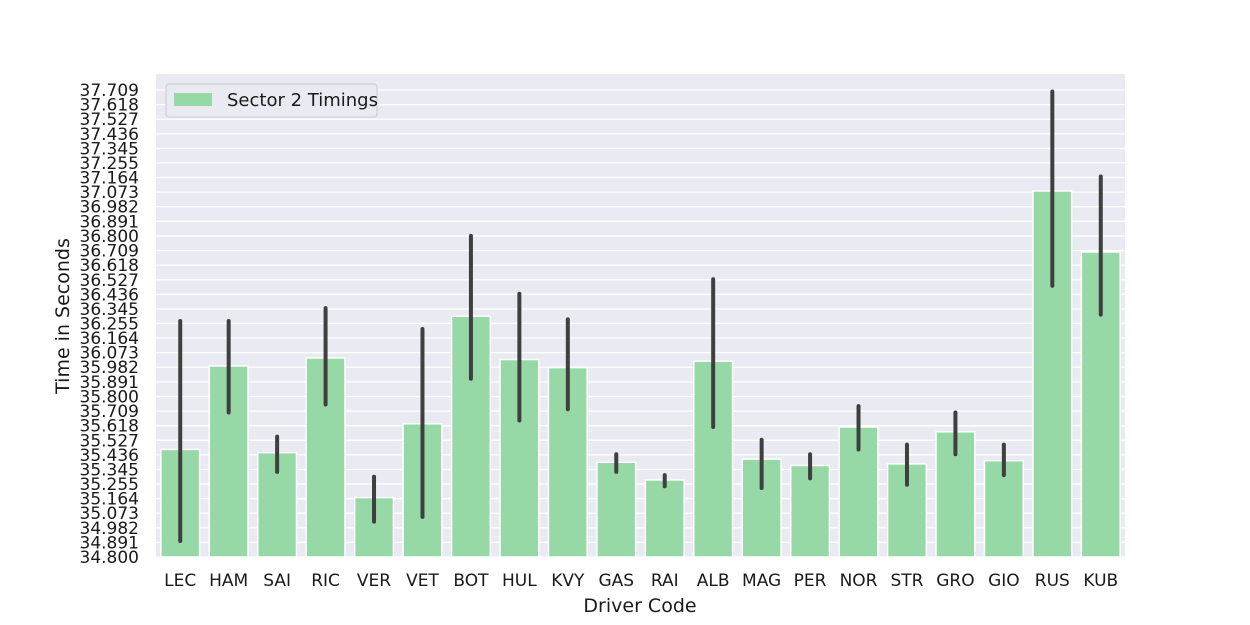 The height and width of the screenshot is (625, 1250). Describe the element at coordinates (616, 509) in the screenshot. I see `bar-gas` at that location.